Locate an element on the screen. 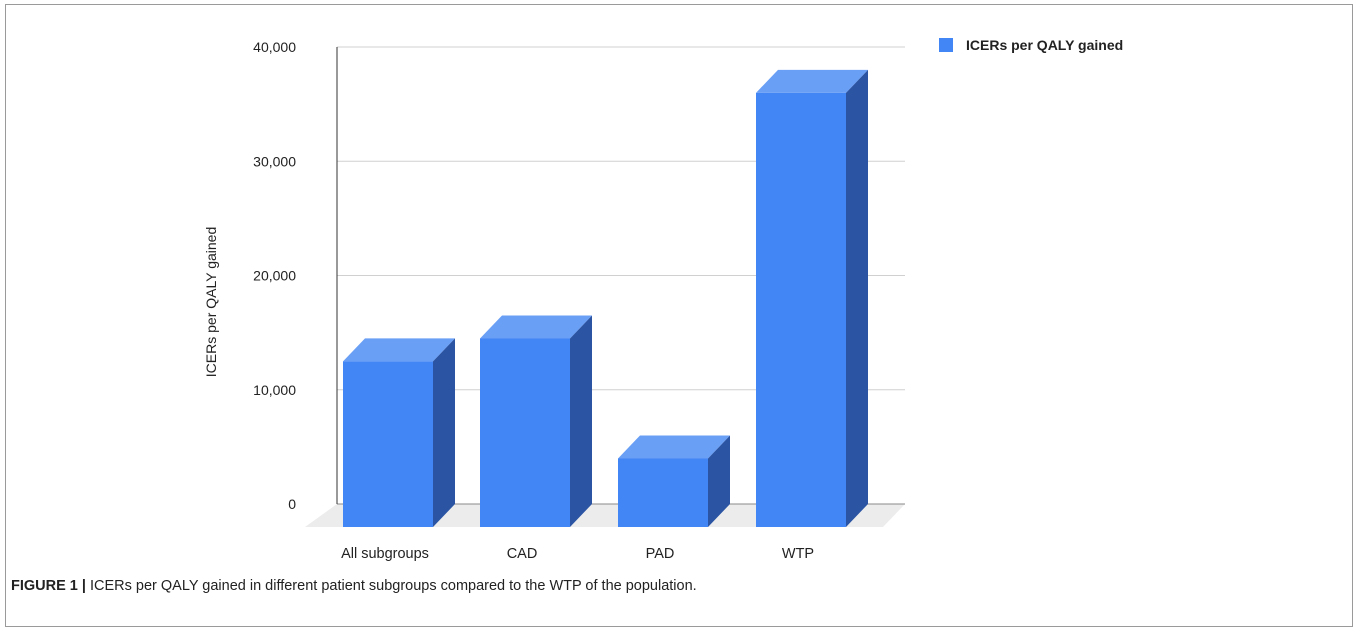  x-tick-labels: All subgroups CAD PAD WTP is located at coordinates (577, 554).